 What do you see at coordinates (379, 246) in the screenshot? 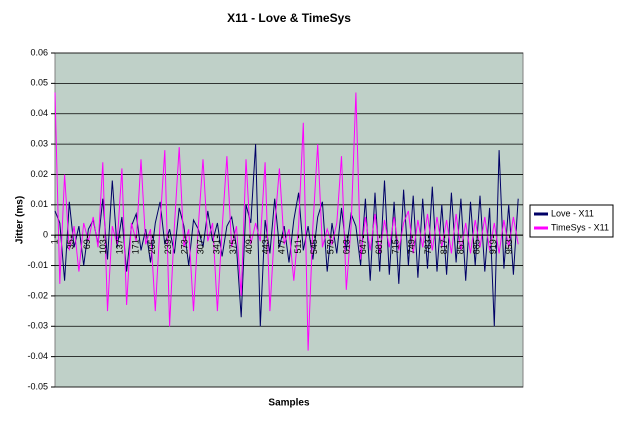
I see `x-tick-label: 681` at bounding box center [379, 246].